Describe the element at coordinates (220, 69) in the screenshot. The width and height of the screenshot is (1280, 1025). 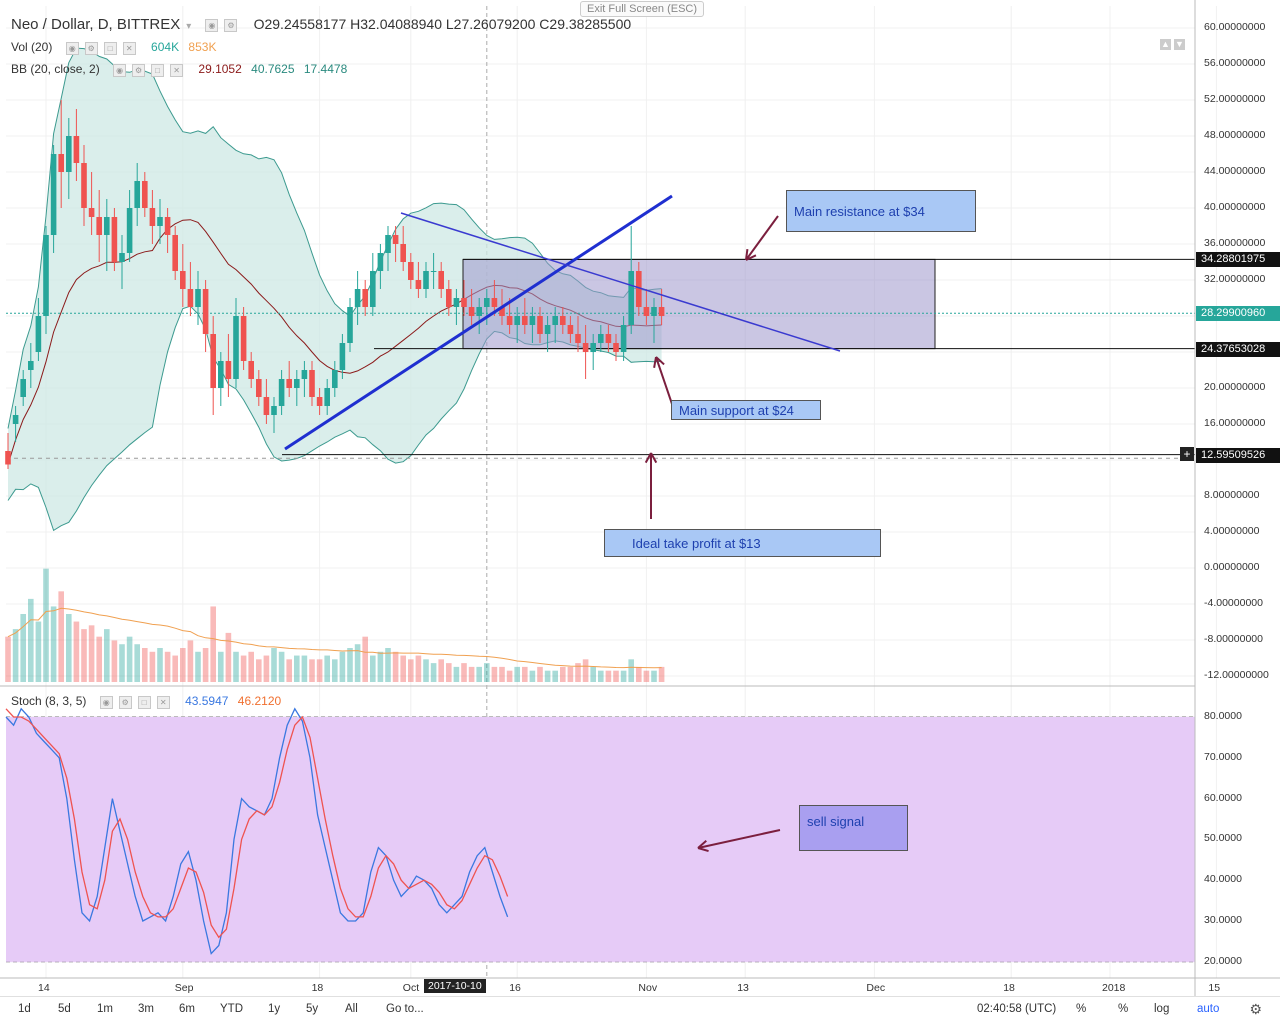
I see `bb-basis-value: 29.1052` at that location.